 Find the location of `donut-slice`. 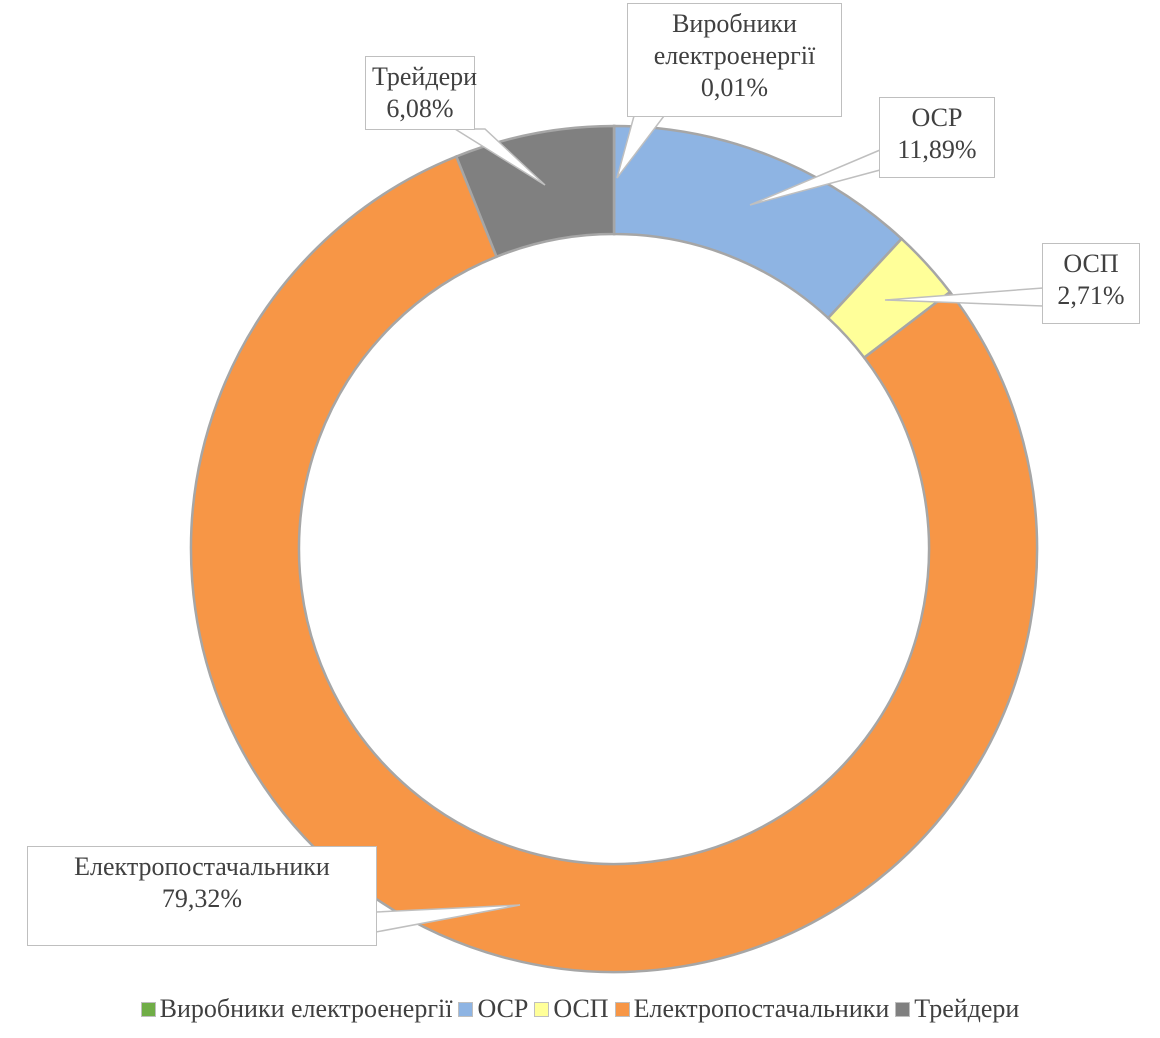

donut-slice is located at coordinates (535, 191).